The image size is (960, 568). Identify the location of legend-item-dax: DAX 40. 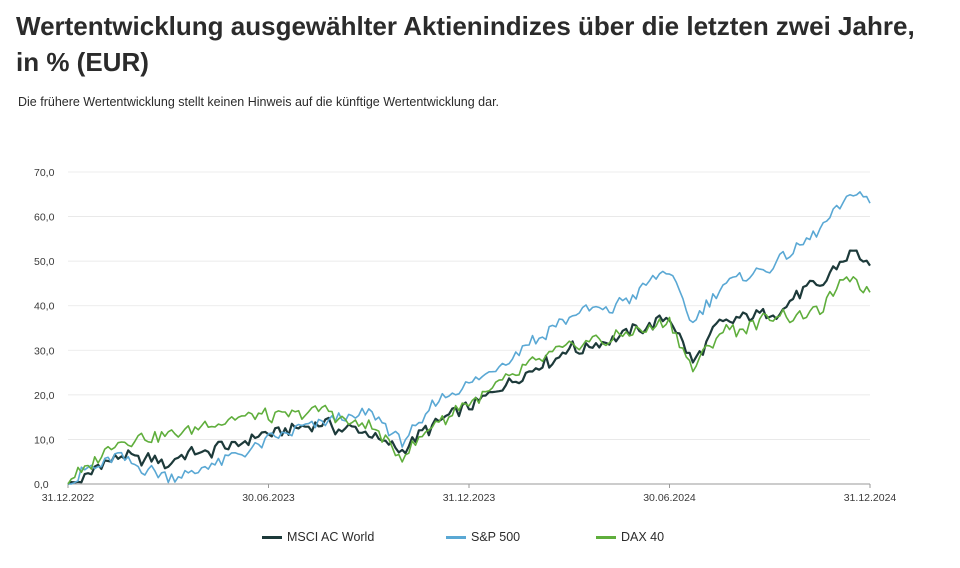
(630, 537).